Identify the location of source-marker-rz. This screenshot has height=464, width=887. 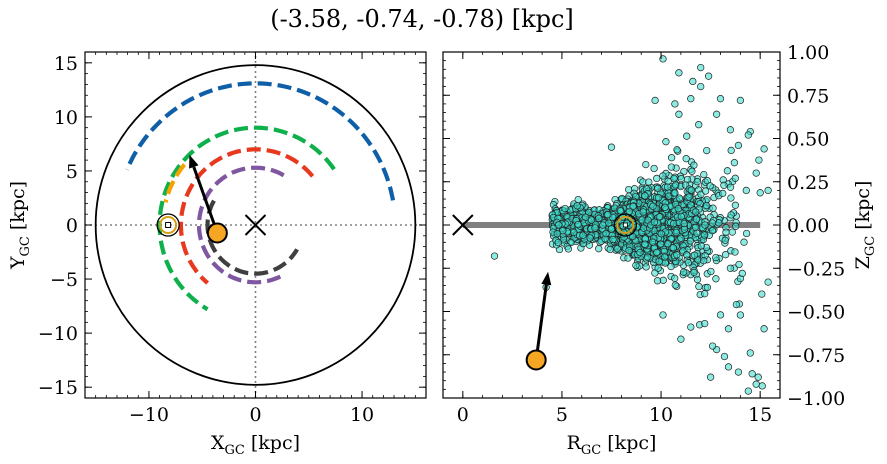
(536, 360).